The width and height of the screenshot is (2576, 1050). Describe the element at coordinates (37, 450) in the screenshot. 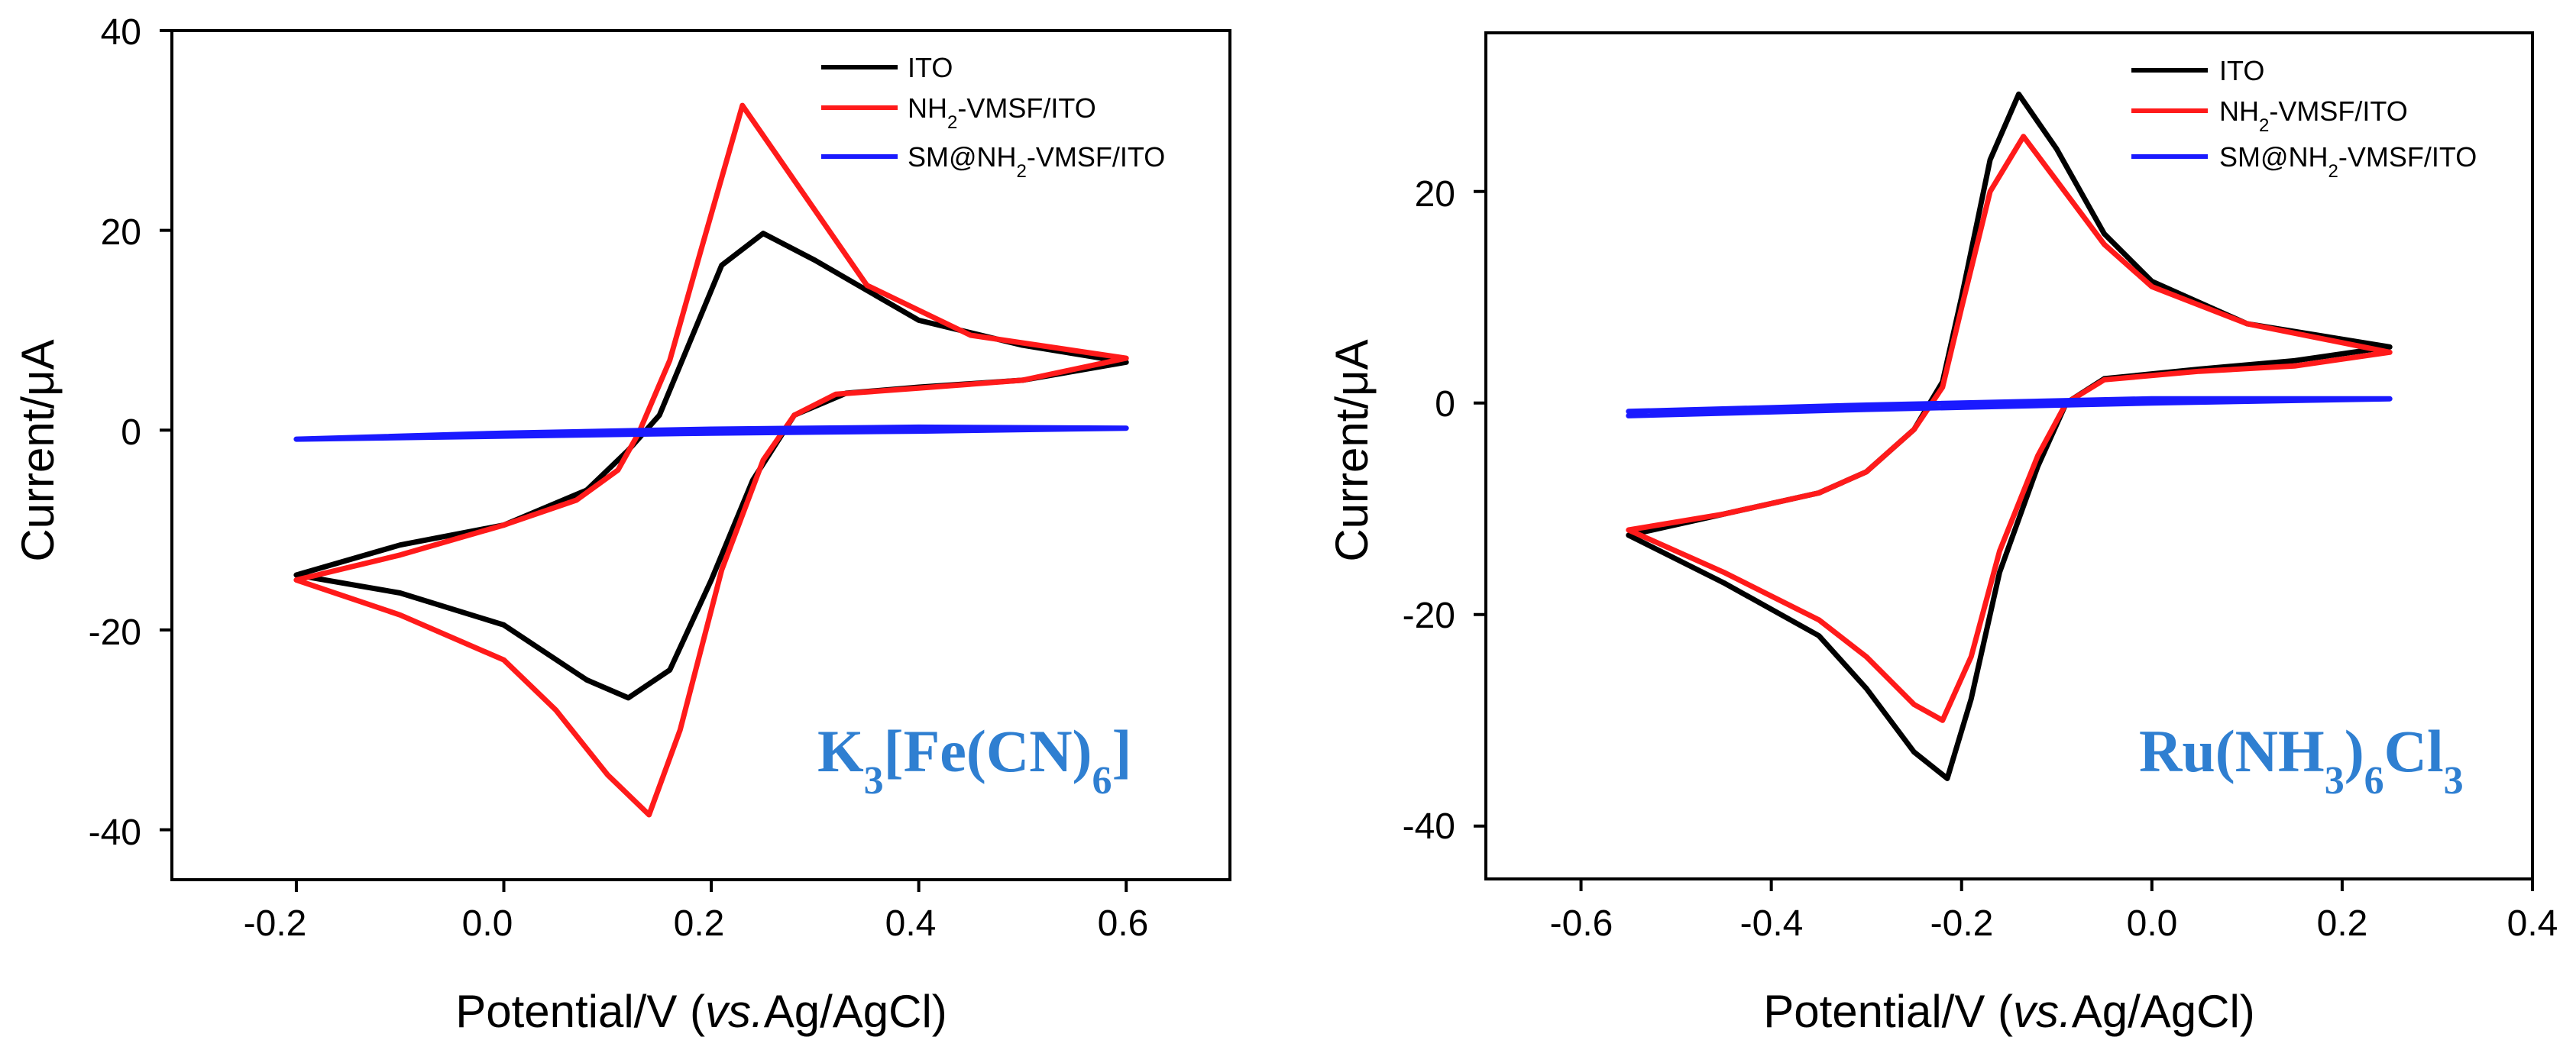

I see `y-axis-title-left: Current/μA` at that location.